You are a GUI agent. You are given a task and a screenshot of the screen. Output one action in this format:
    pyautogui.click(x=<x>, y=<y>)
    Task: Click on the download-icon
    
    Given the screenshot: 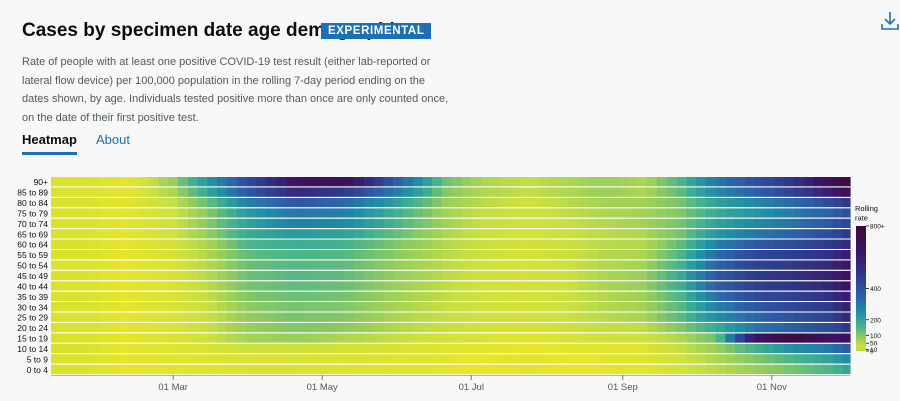 What is the action you would take?
    pyautogui.click(x=890, y=21)
    